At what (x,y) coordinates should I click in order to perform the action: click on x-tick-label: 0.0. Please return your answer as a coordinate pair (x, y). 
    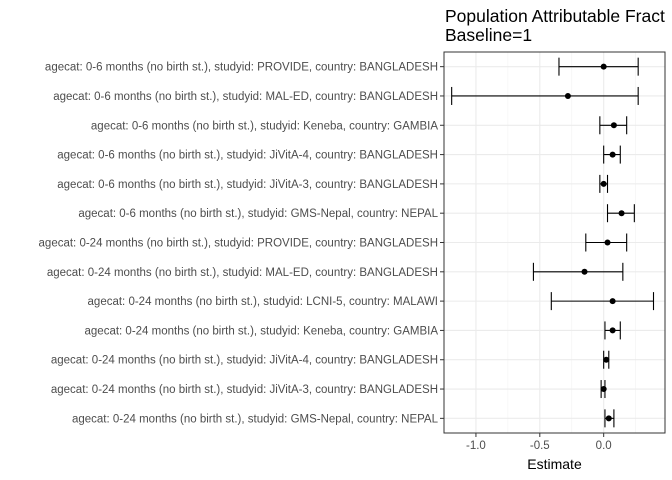
    Looking at the image, I should click on (604, 446).